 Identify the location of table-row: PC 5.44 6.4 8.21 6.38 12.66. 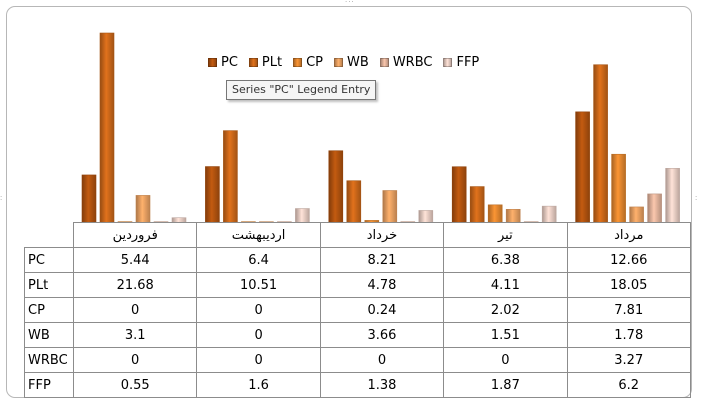
(357, 260).